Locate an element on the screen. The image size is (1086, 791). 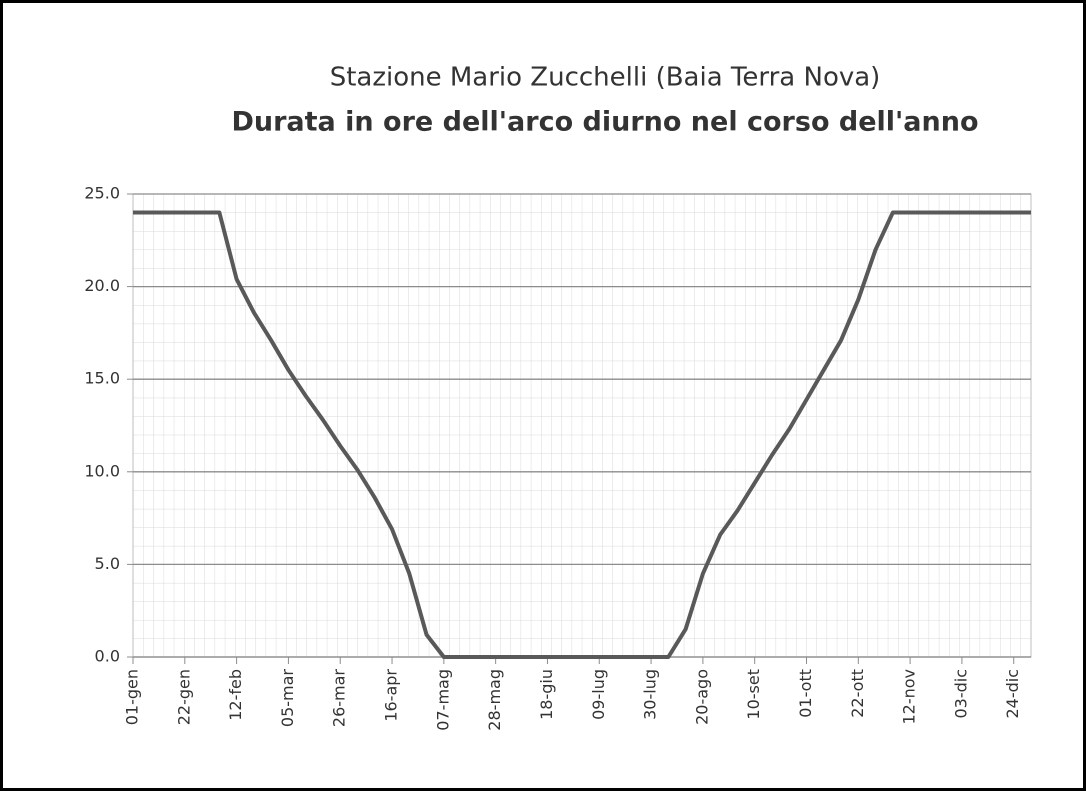
x-tick-label: 09-lug is located at coordinates (598, 694).